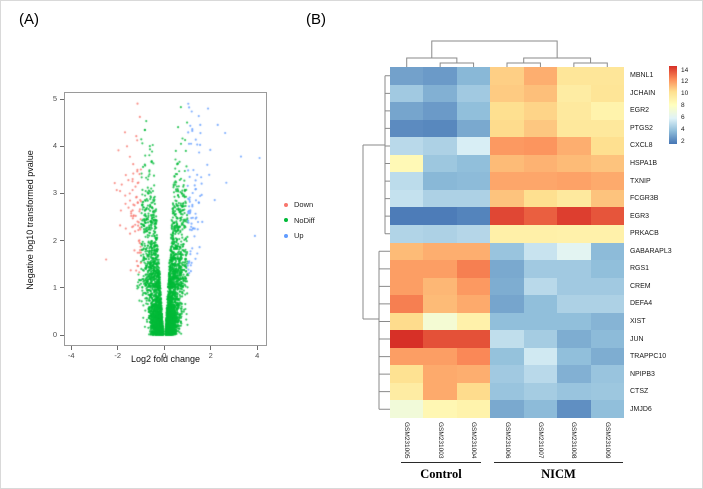 This screenshot has width=703, height=489. What do you see at coordinates (30, 220) in the screenshot?
I see `y-axis-label: Negative log10 transformed pvalue` at bounding box center [30, 220].